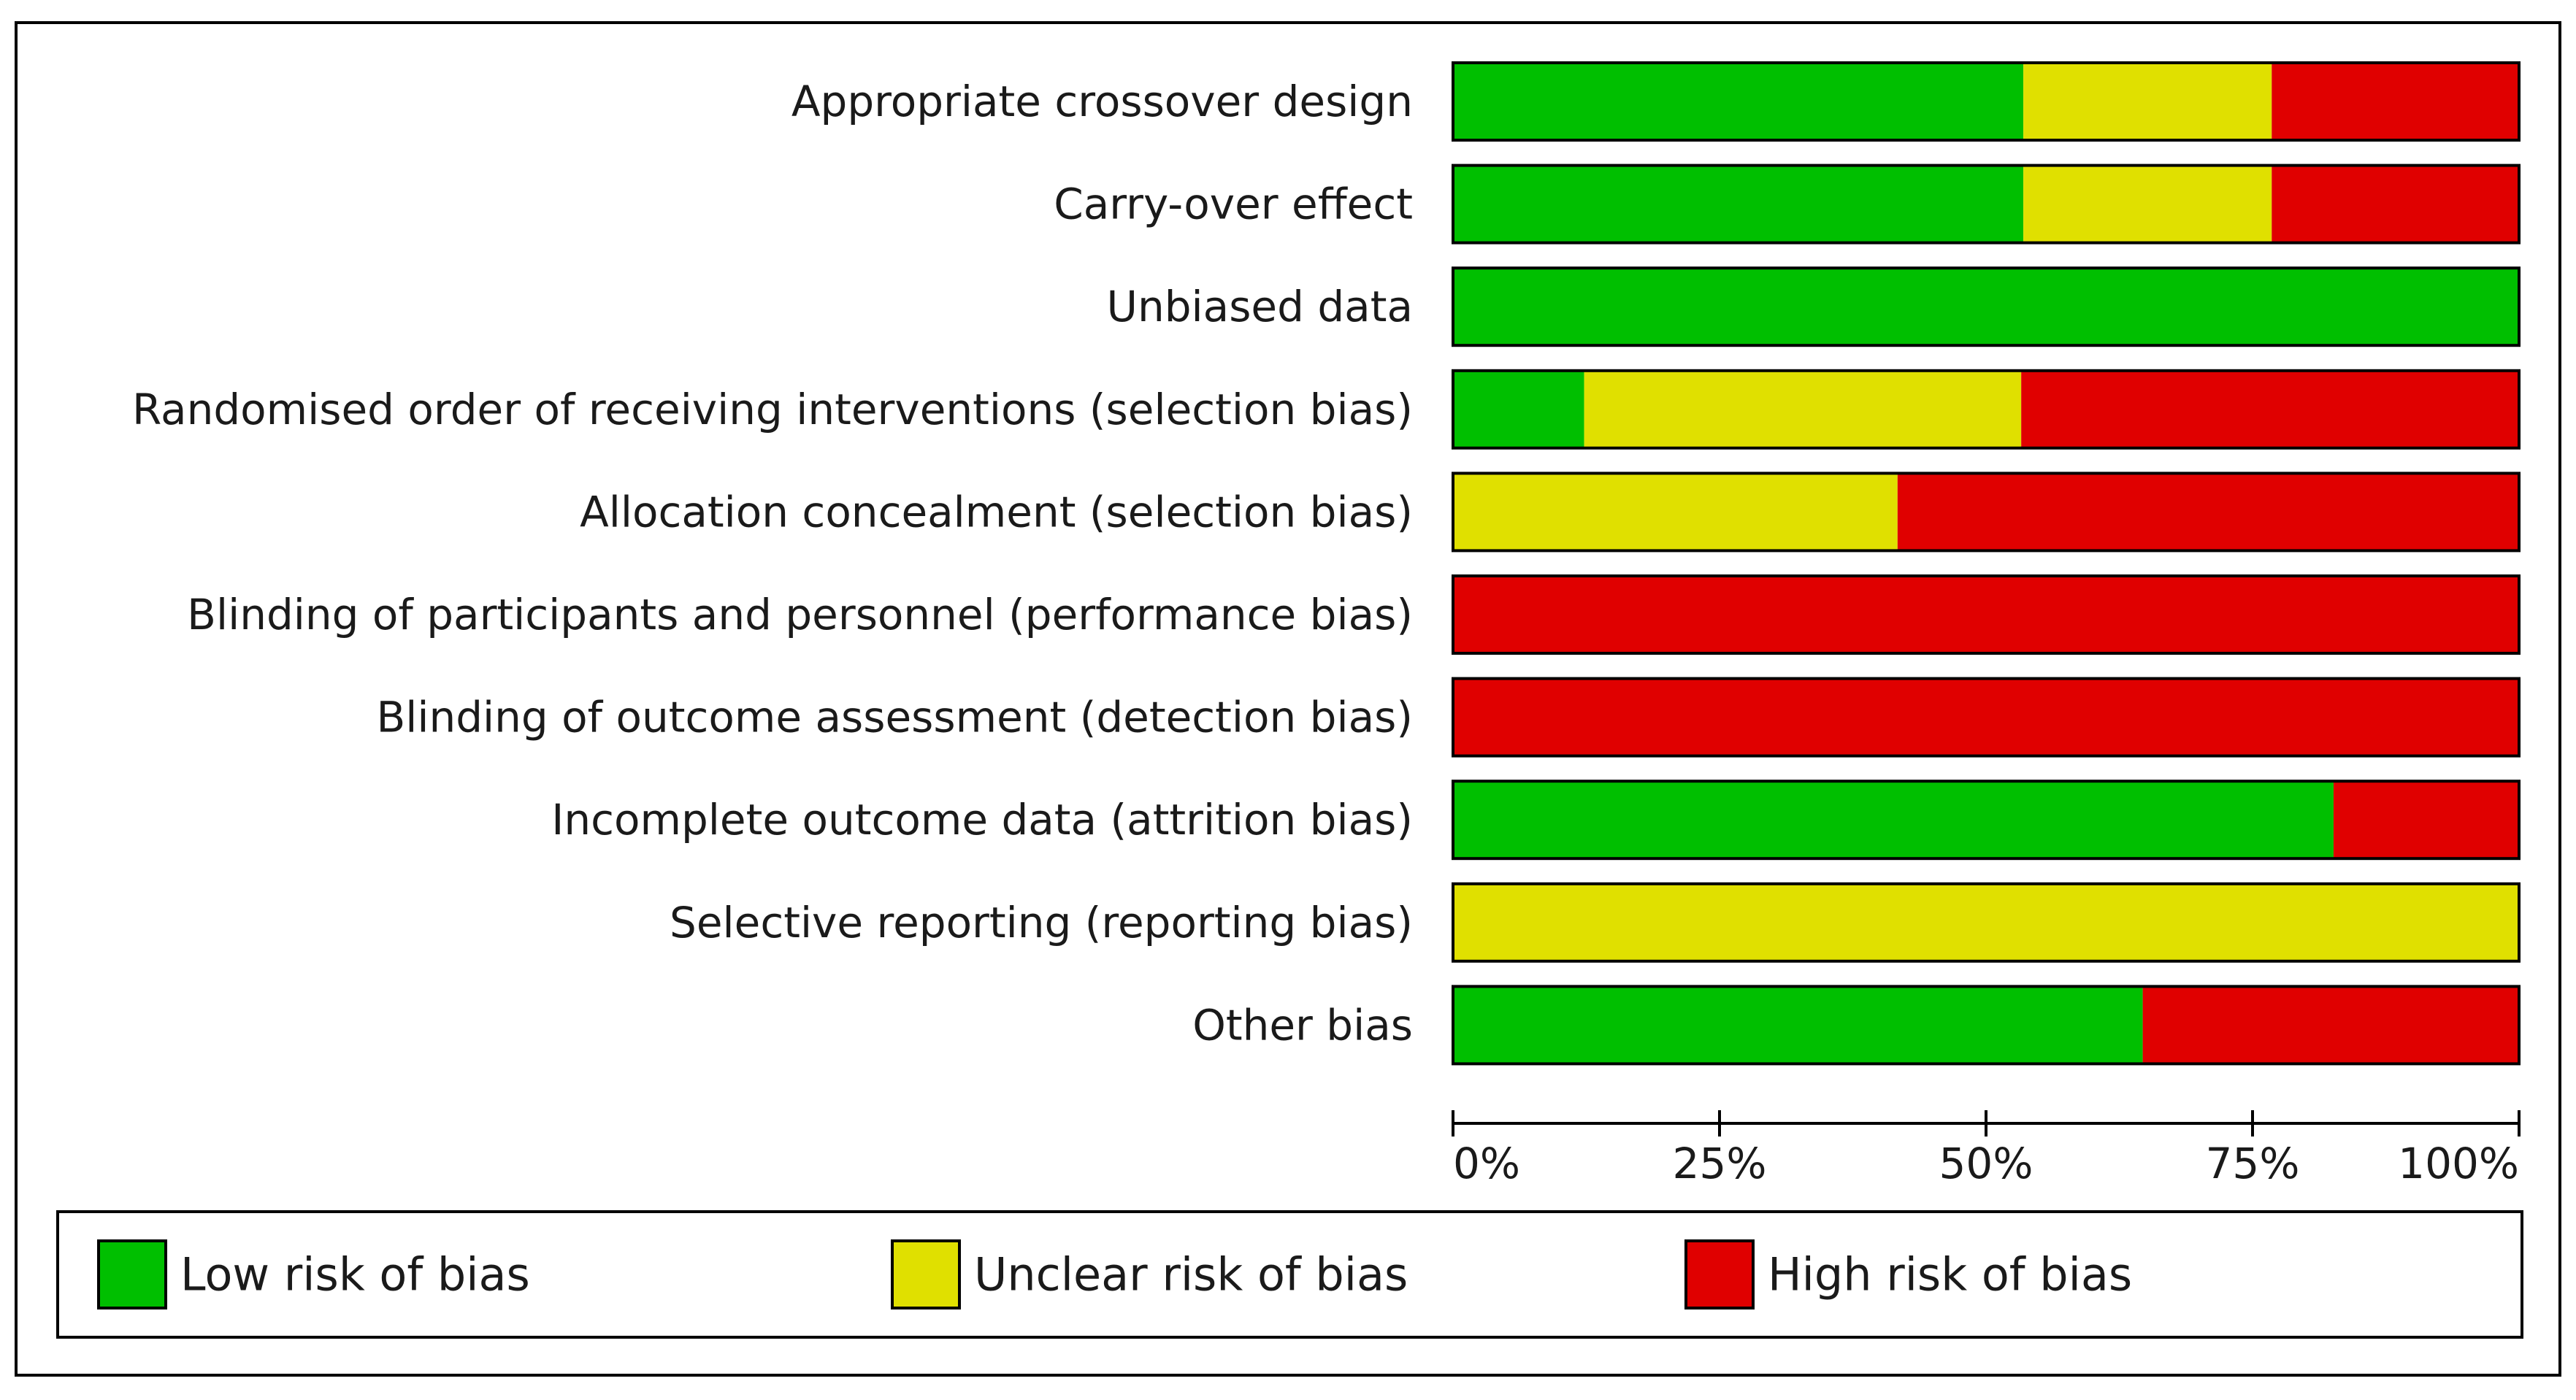 The image size is (2576, 1400). I want to click on legend-label: Low risk of bias, so click(355, 1274).